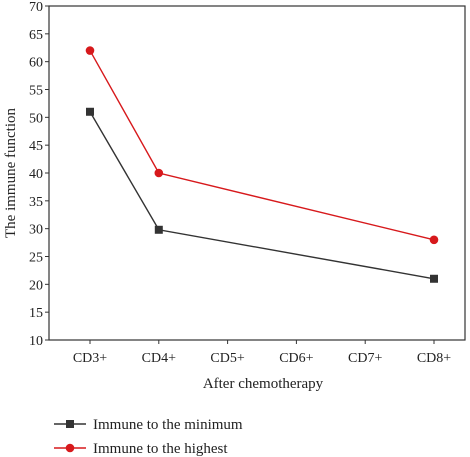 The image size is (470, 457). Describe the element at coordinates (36, 146) in the screenshot. I see `y-tick-label: 45` at that location.